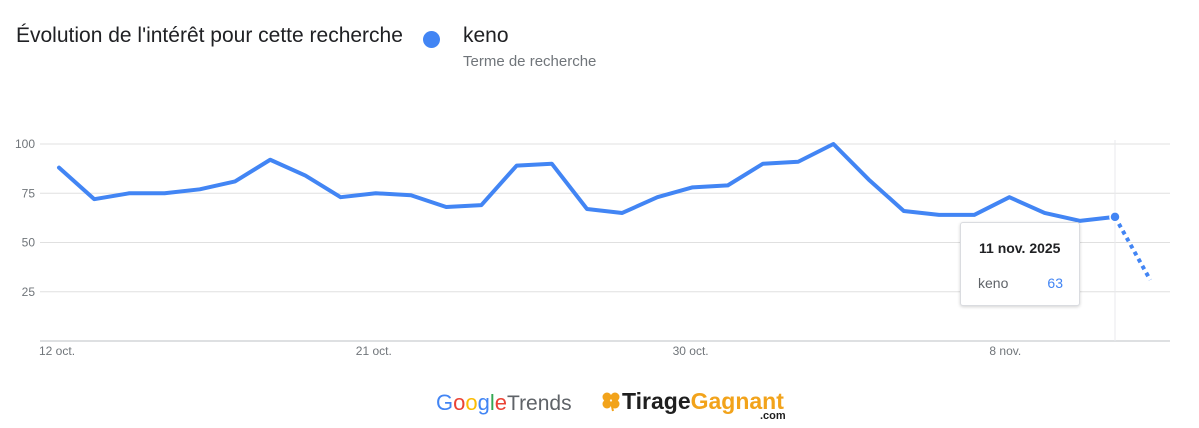  Describe the element at coordinates (29, 292) in the screenshot. I see `y-tick-label-25: 25` at that location.